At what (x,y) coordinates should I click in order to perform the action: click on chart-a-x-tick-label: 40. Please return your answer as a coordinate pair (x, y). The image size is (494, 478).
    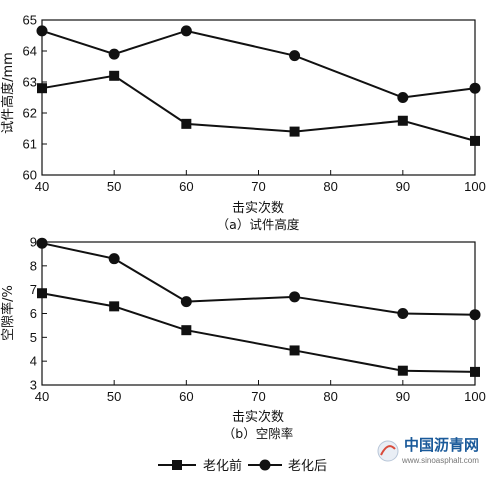
    Looking at the image, I should click on (42, 186).